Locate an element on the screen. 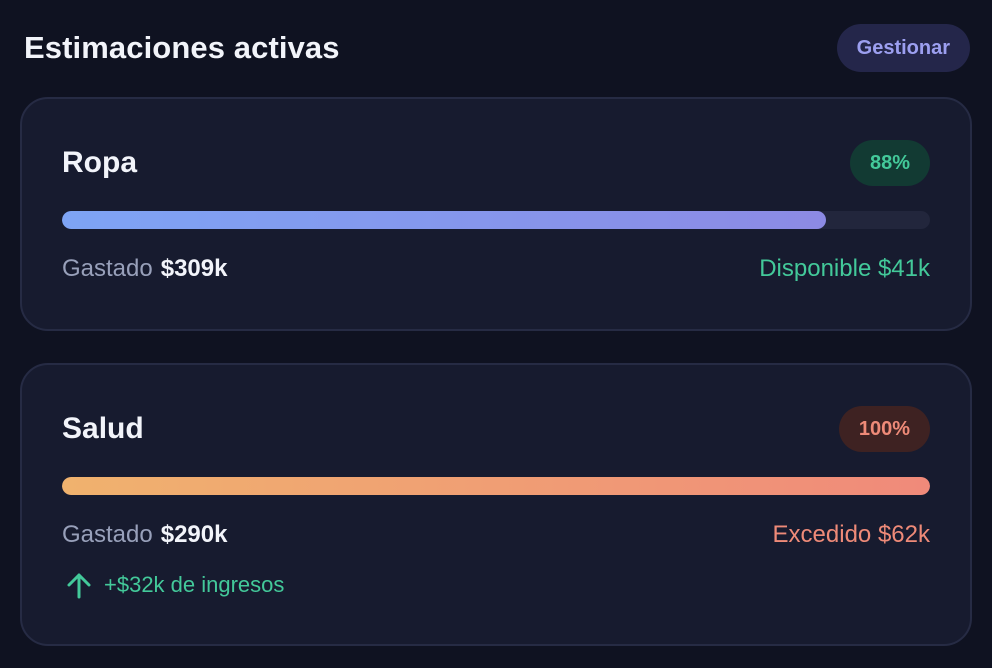 The image size is (992, 668). spent-summary: Gastado $309k is located at coordinates (144, 269).